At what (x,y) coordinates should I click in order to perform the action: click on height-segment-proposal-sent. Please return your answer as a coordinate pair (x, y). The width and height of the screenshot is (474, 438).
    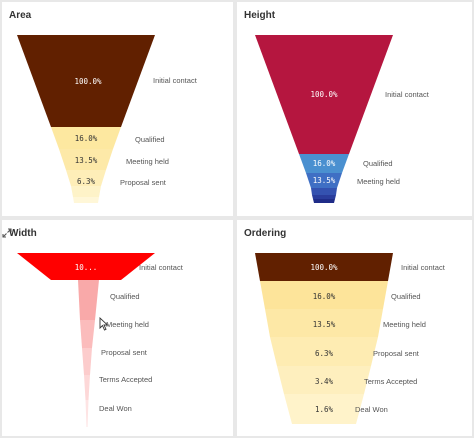
    Looking at the image, I should click on (324, 191).